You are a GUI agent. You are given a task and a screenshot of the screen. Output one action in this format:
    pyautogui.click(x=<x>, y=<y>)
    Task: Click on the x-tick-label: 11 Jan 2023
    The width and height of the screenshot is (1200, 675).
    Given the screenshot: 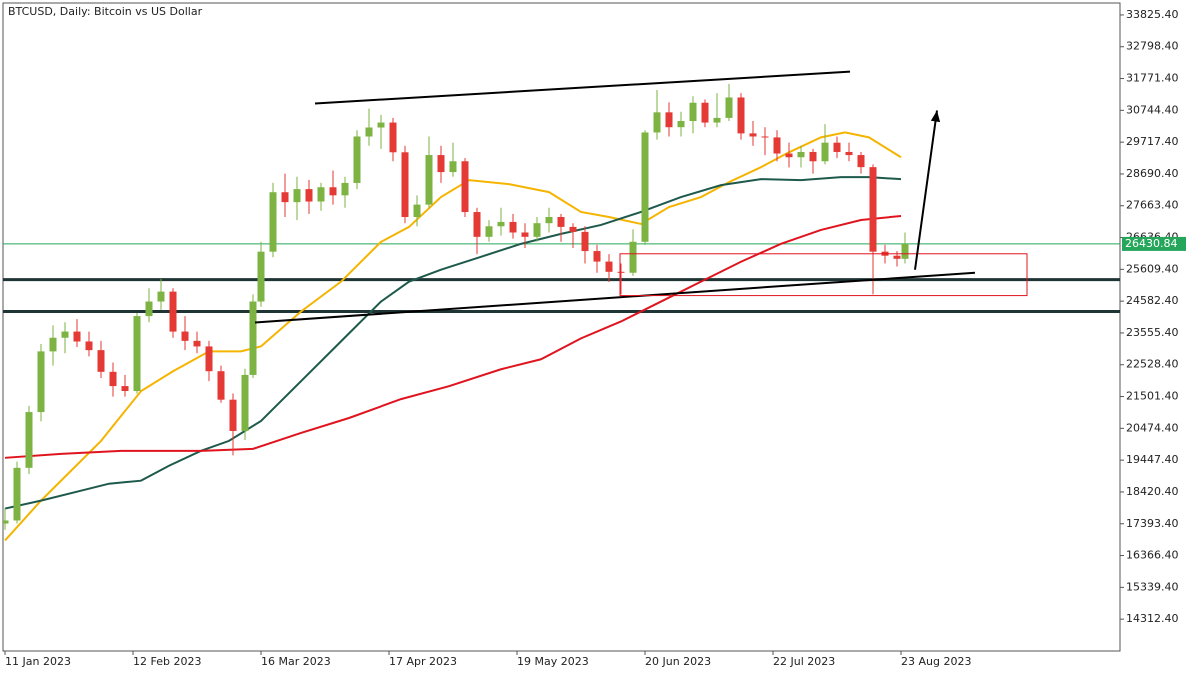 What is the action you would take?
    pyautogui.click(x=38, y=661)
    